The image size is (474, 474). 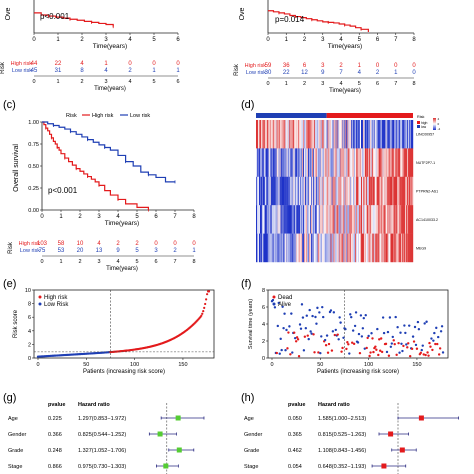 I want to click on legend-label-alive: Alive, so click(x=285, y=305).